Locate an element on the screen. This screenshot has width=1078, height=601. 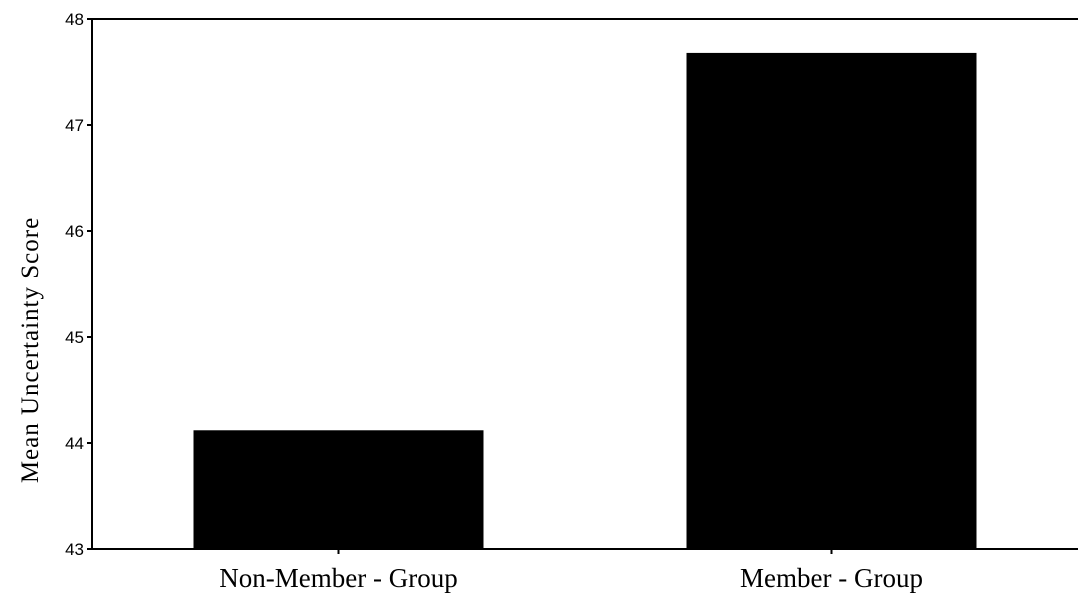
y-axis-ticks: 43 44 45 46 47 48 is located at coordinates (78, 284).